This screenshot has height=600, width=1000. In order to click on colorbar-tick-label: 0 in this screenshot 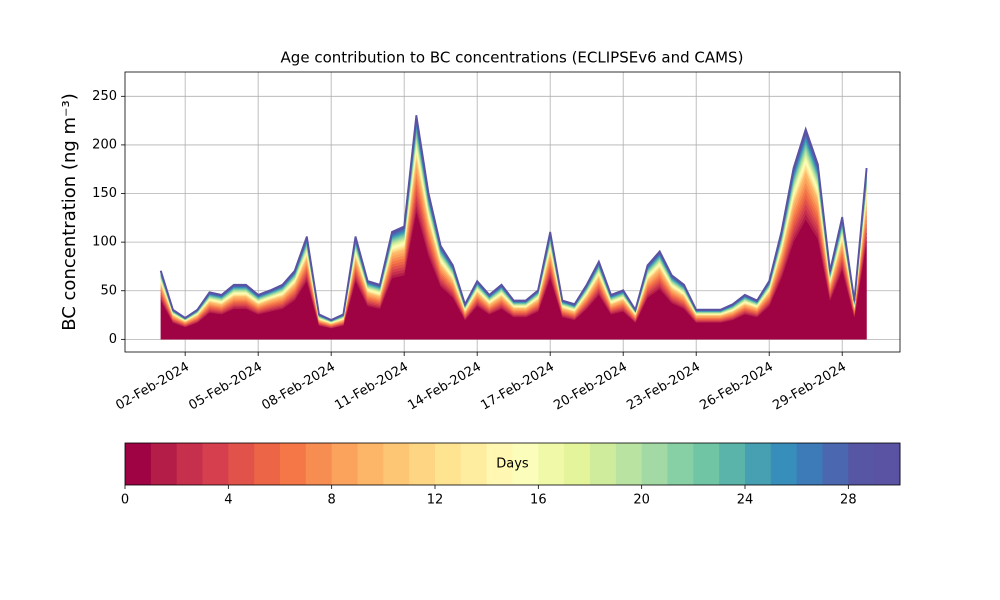, I will do `click(125, 500)`.